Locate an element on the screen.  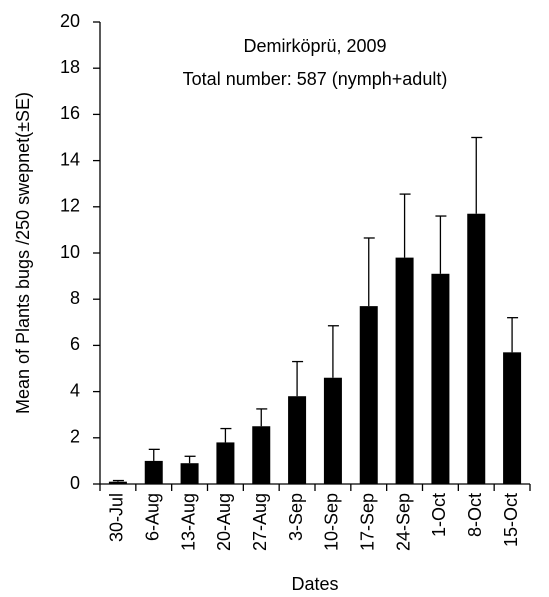
y-tick-label: 8 is located at coordinates (75, 298).